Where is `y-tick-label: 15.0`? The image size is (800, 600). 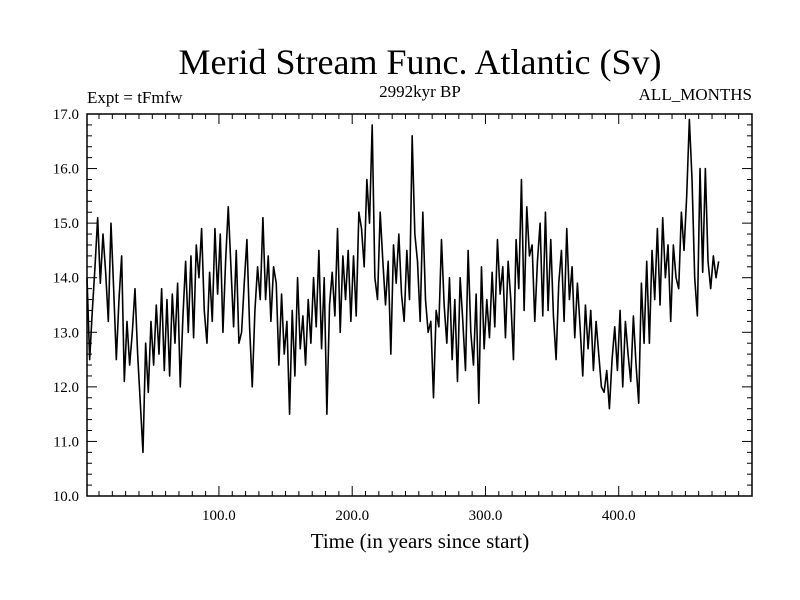 y-tick-label: 15.0 is located at coordinates (66, 224).